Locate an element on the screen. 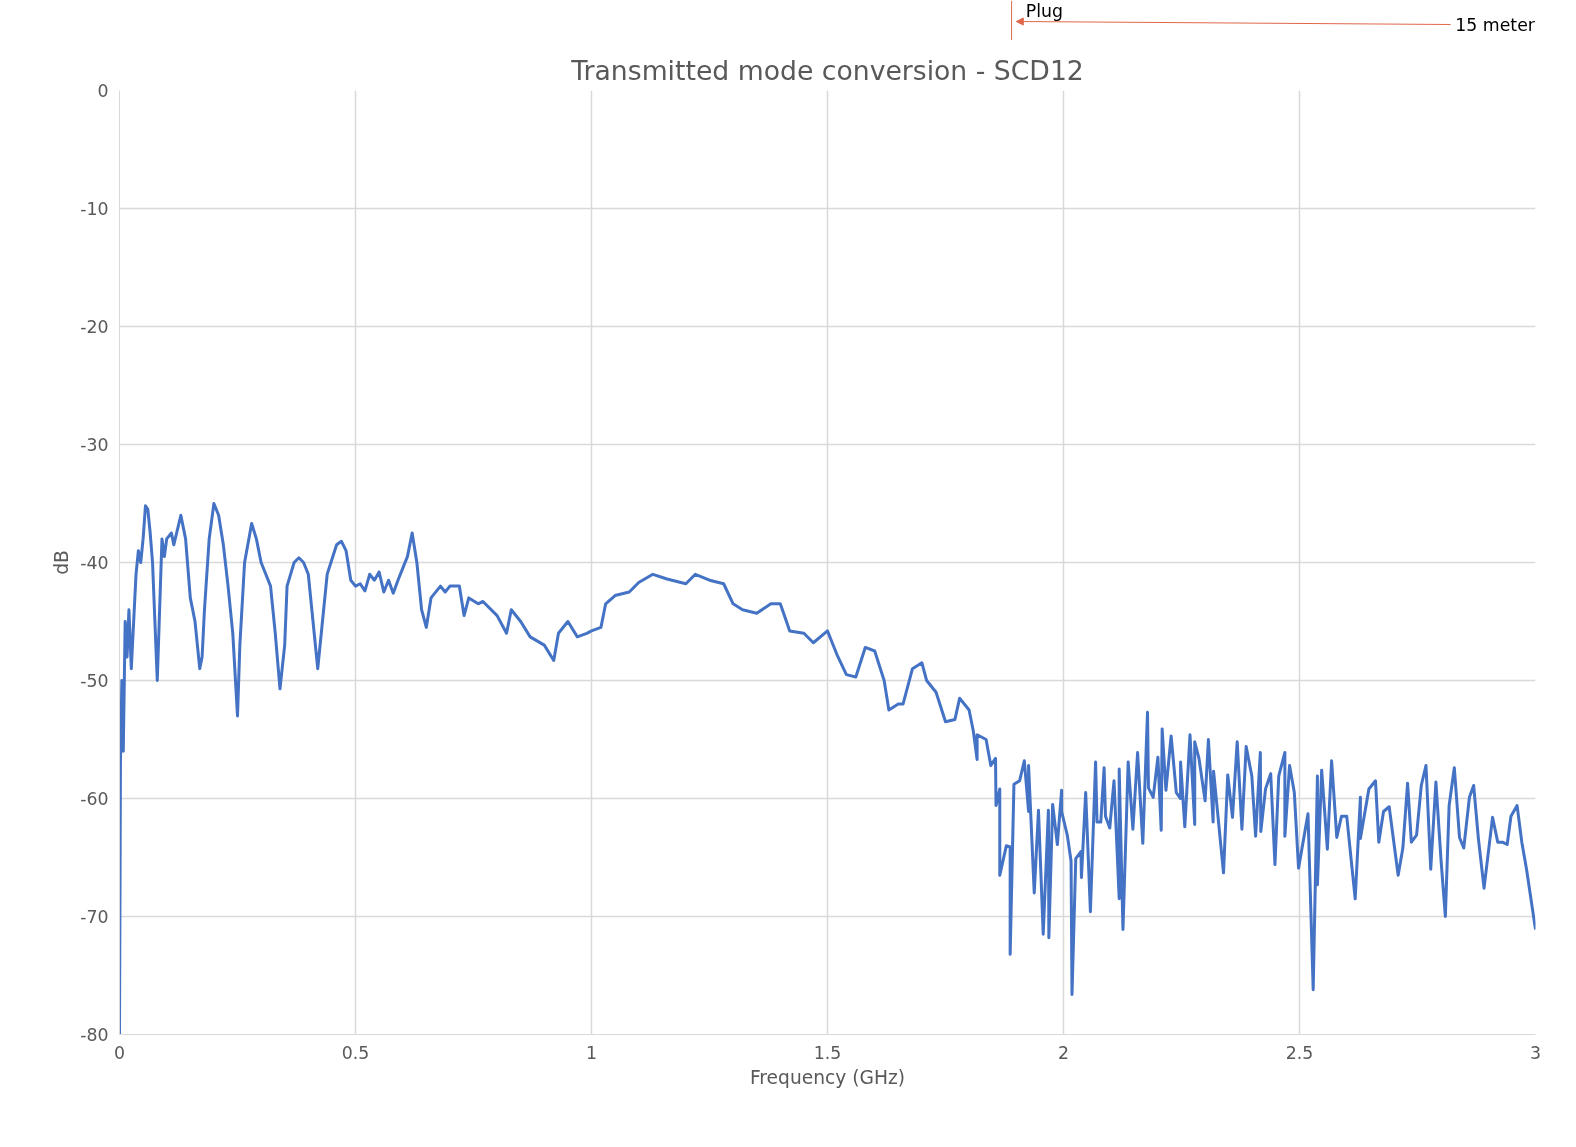 Image resolution: width=1576 pixels, height=1147 pixels. y-tick-label: -40 is located at coordinates (94, 563).